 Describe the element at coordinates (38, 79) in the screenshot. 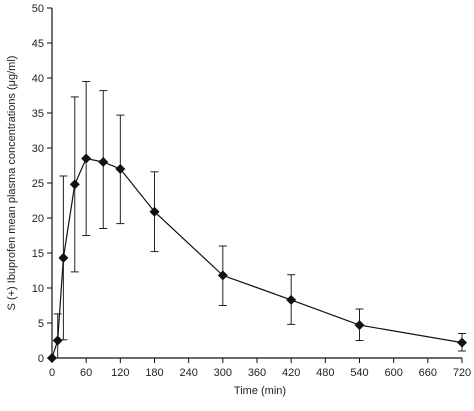

I see `y-tick-label: 40` at that location.